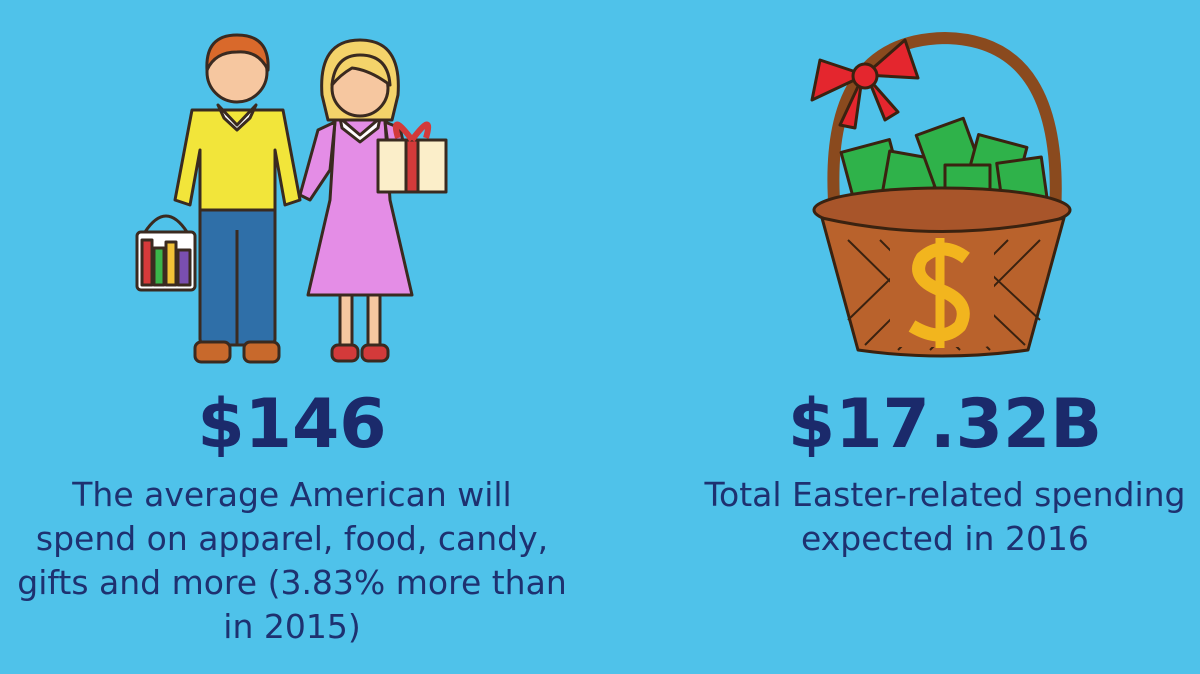  Describe the element at coordinates (291, 582) in the screenshot. I see `stat-description-line: gifts and more (3.83% more than` at that location.